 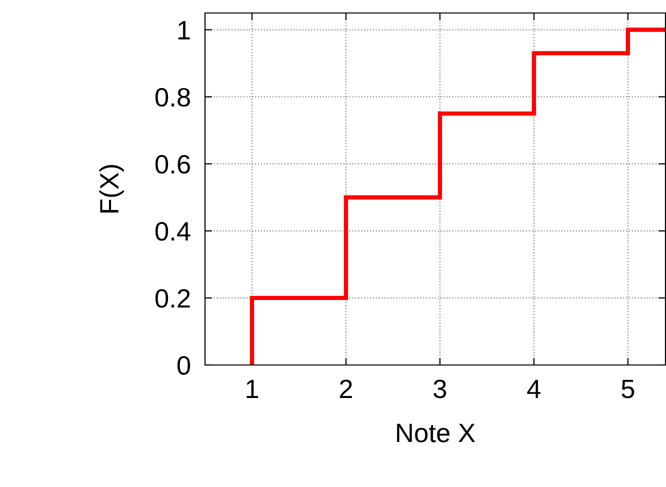 What do you see at coordinates (628, 389) in the screenshot?
I see `x-tick-label: 5` at bounding box center [628, 389].